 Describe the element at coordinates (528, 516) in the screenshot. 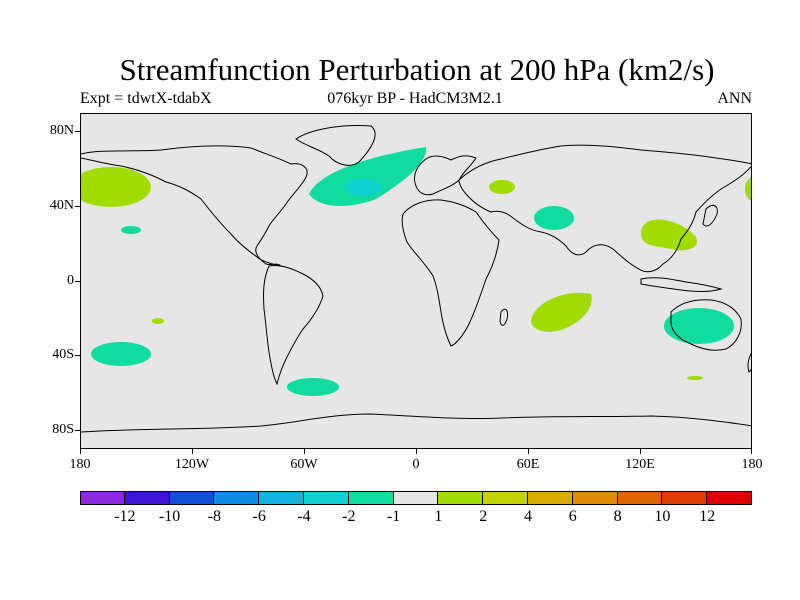

I see `colorbar-label: 4` at that location.